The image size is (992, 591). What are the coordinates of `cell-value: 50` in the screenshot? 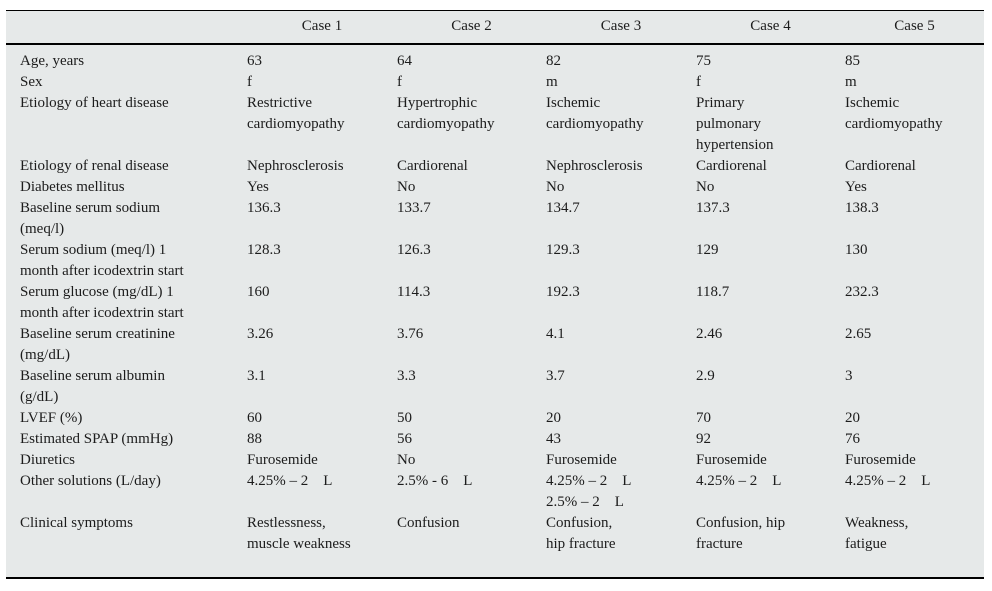 It's located at (404, 418).